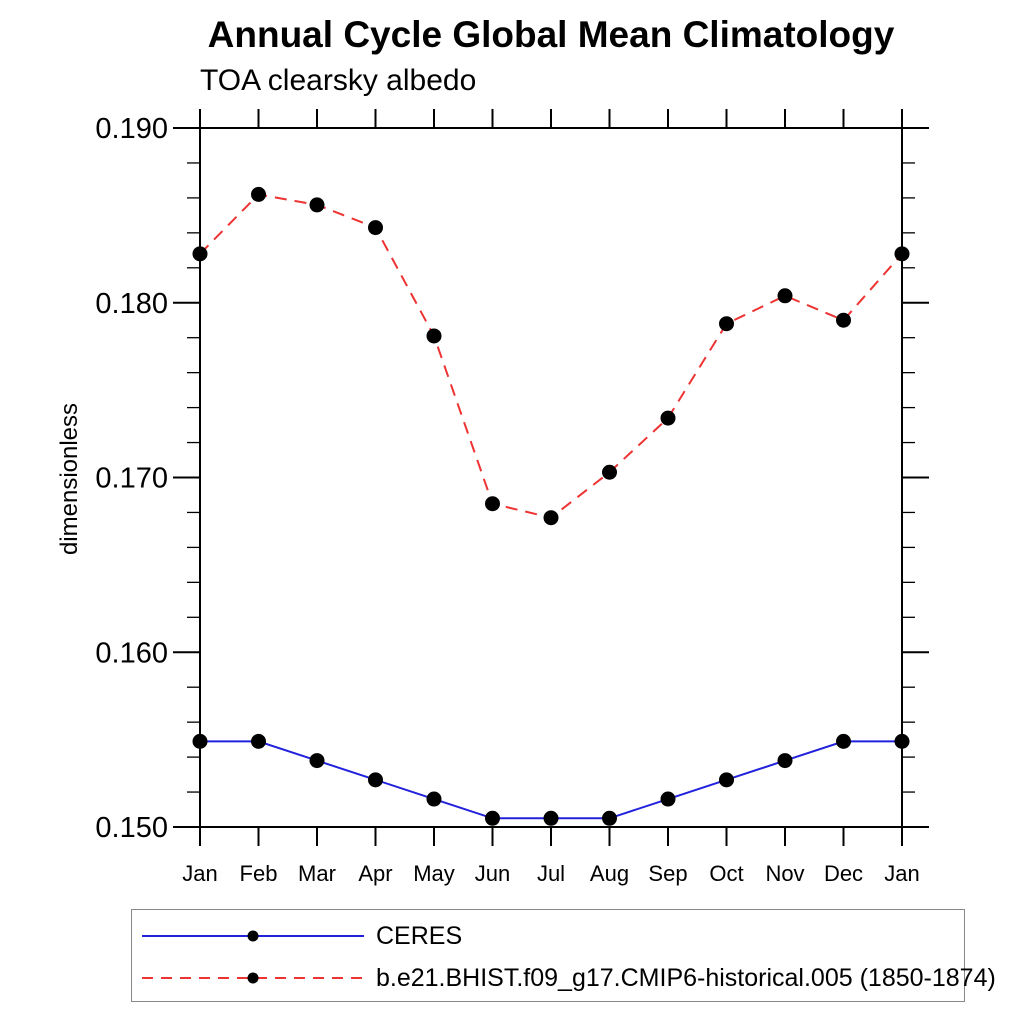  I want to click on x-tick-labels: Jan Feb Mar Apr May Jun Jul Aug Sep Oct Nov Dec Jan, so click(550, 873).